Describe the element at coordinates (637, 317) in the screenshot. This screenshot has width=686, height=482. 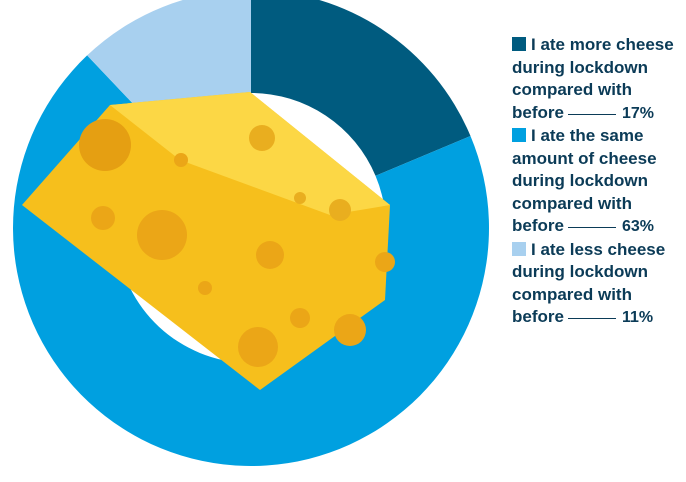
I see `value-label: 11%` at that location.